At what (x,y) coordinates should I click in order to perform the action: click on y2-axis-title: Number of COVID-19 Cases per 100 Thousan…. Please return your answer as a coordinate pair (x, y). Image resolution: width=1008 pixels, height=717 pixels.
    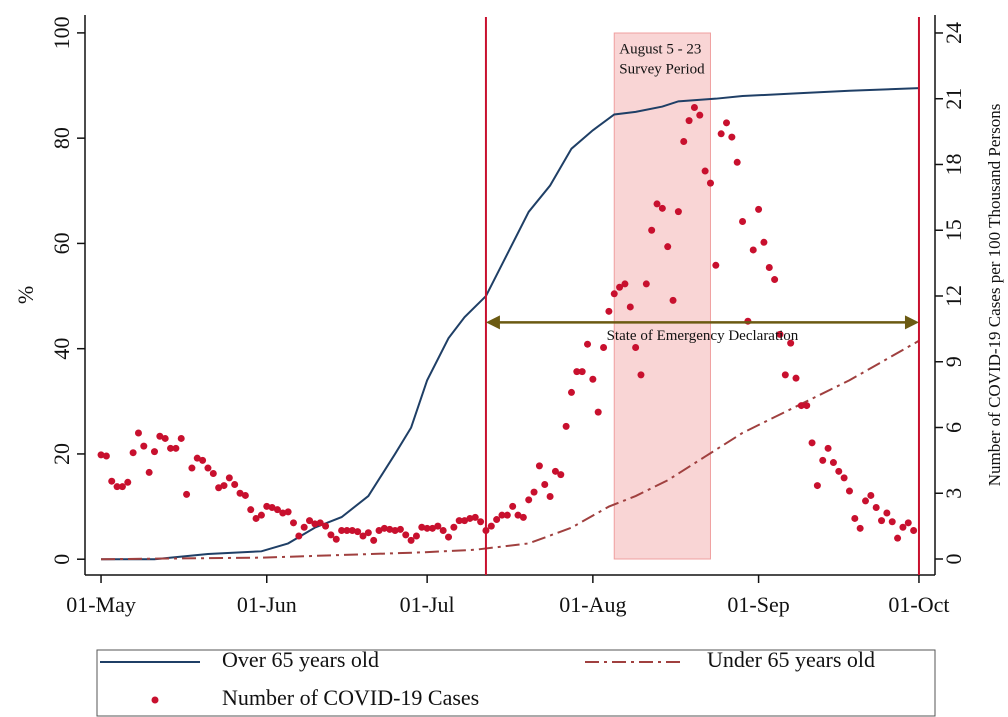
    Looking at the image, I should click on (994, 295).